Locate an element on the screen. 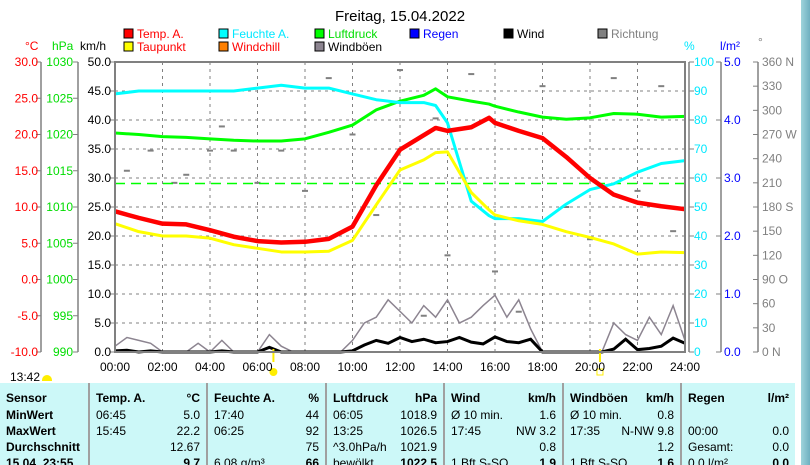 Image resolution: width=810 pixels, height=465 pixels. table-row: 0.0 l/m² 0.0 is located at coordinates (738, 460).